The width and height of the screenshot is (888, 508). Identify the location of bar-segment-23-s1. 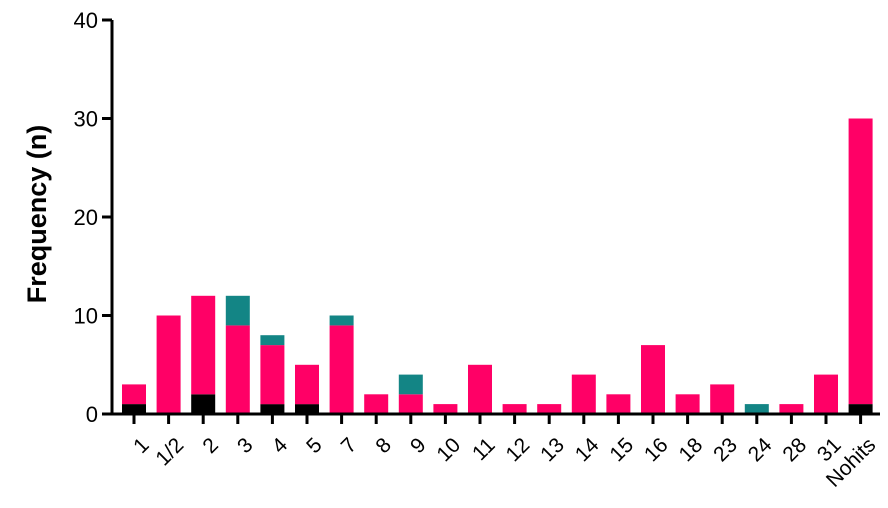
(722, 399).